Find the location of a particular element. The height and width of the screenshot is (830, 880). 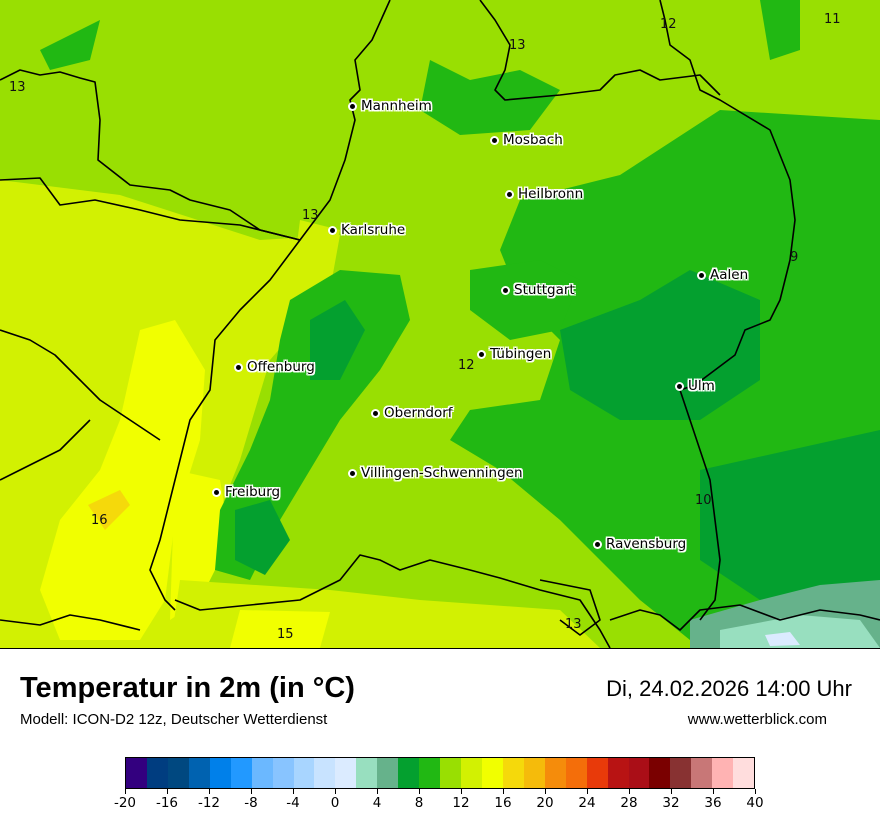

city-marker-heilbronn: Heilbronn is located at coordinates (545, 194).